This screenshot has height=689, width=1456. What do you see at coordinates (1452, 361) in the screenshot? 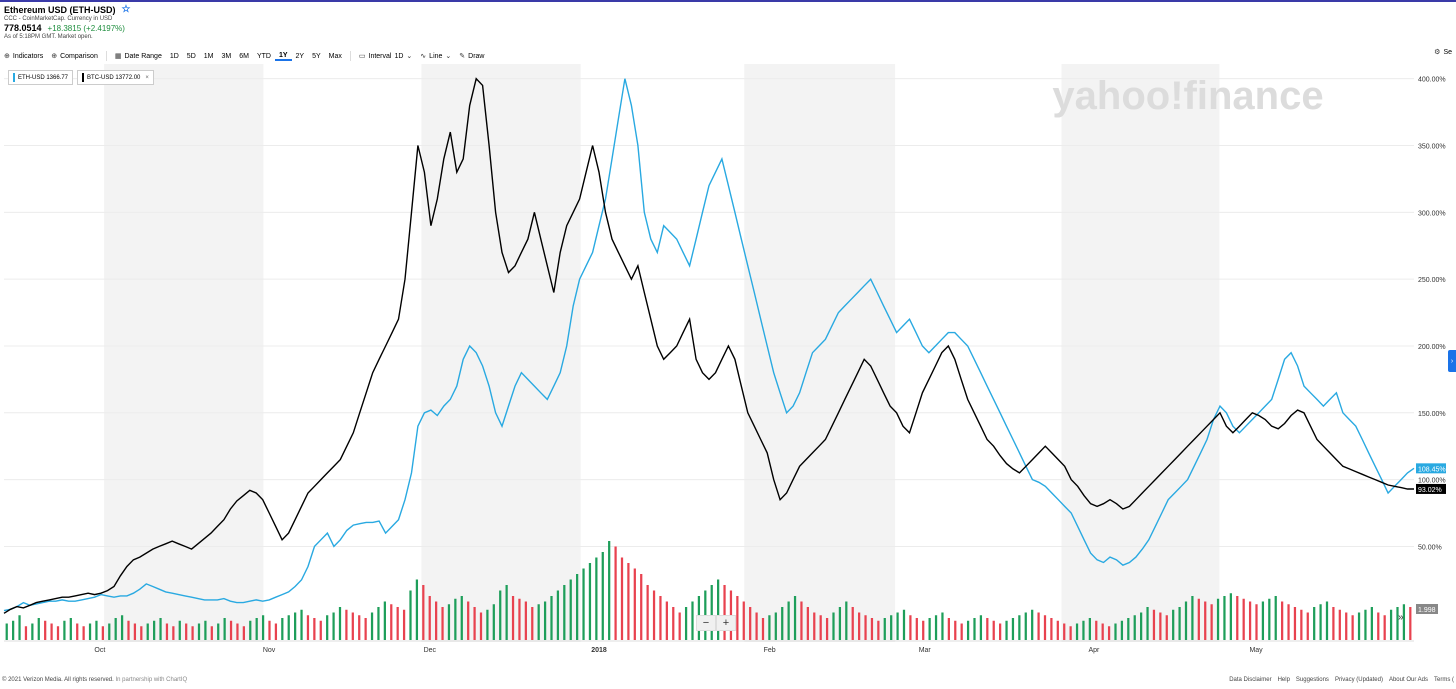
I see `expand-panel-button: ›` at bounding box center [1452, 361].